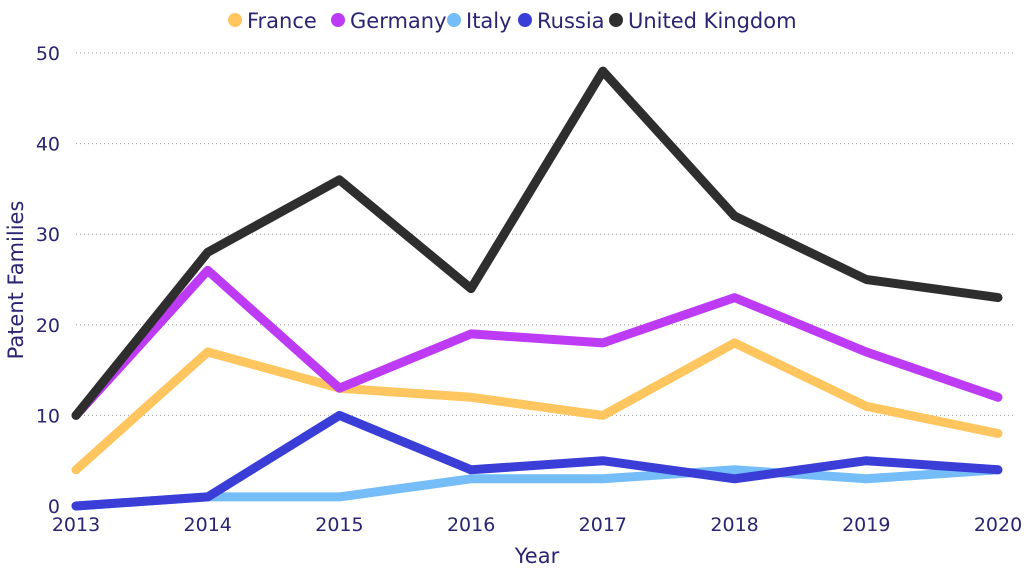  Describe the element at coordinates (712, 21) in the screenshot. I see `legend-label: United Kingdom` at that location.